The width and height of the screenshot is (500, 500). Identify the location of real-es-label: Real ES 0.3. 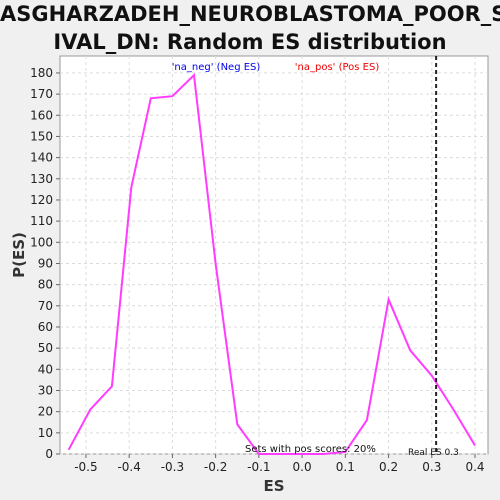
(433, 453).